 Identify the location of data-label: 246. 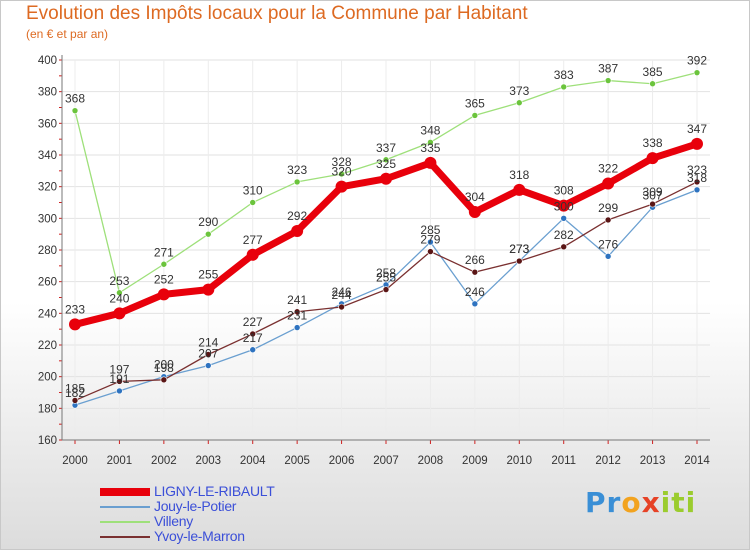
(342, 292).